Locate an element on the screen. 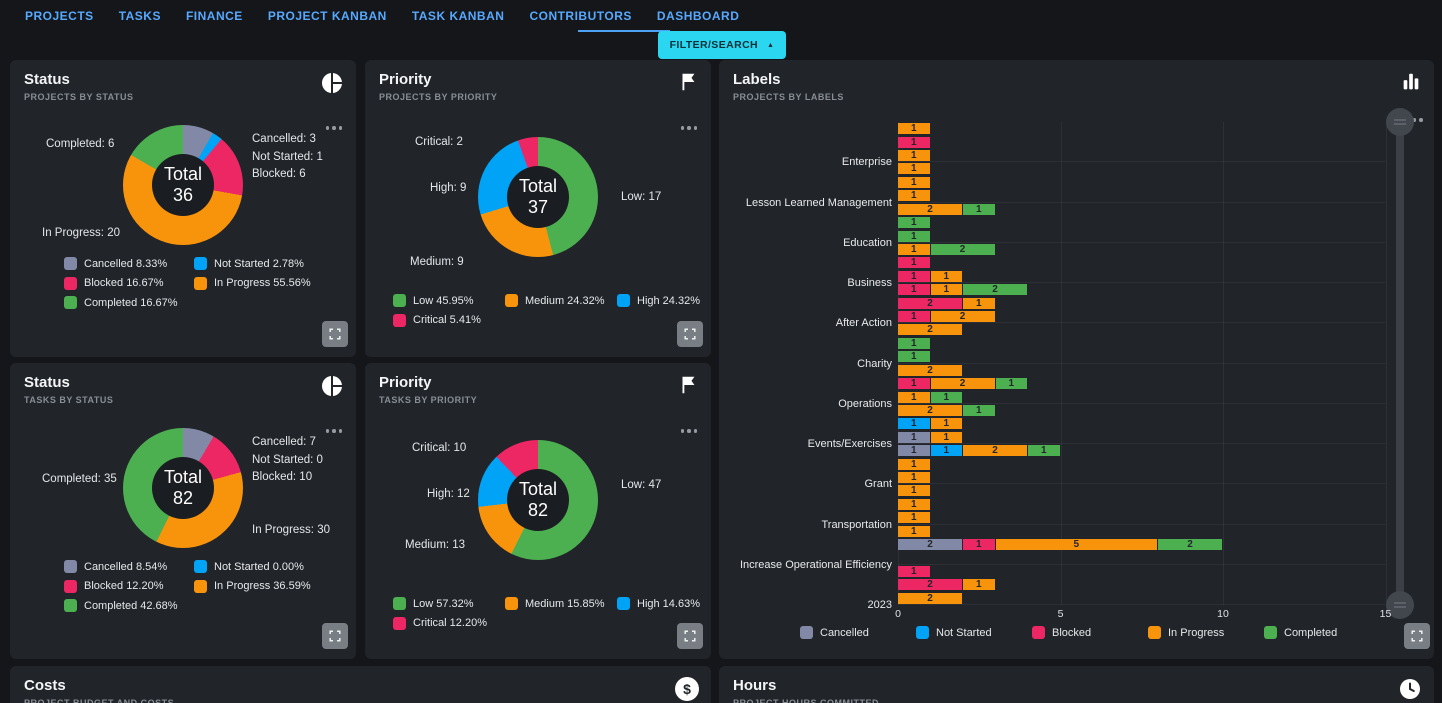 This screenshot has width=1442, height=703. legend-label: High 24.32% is located at coordinates (668, 300).